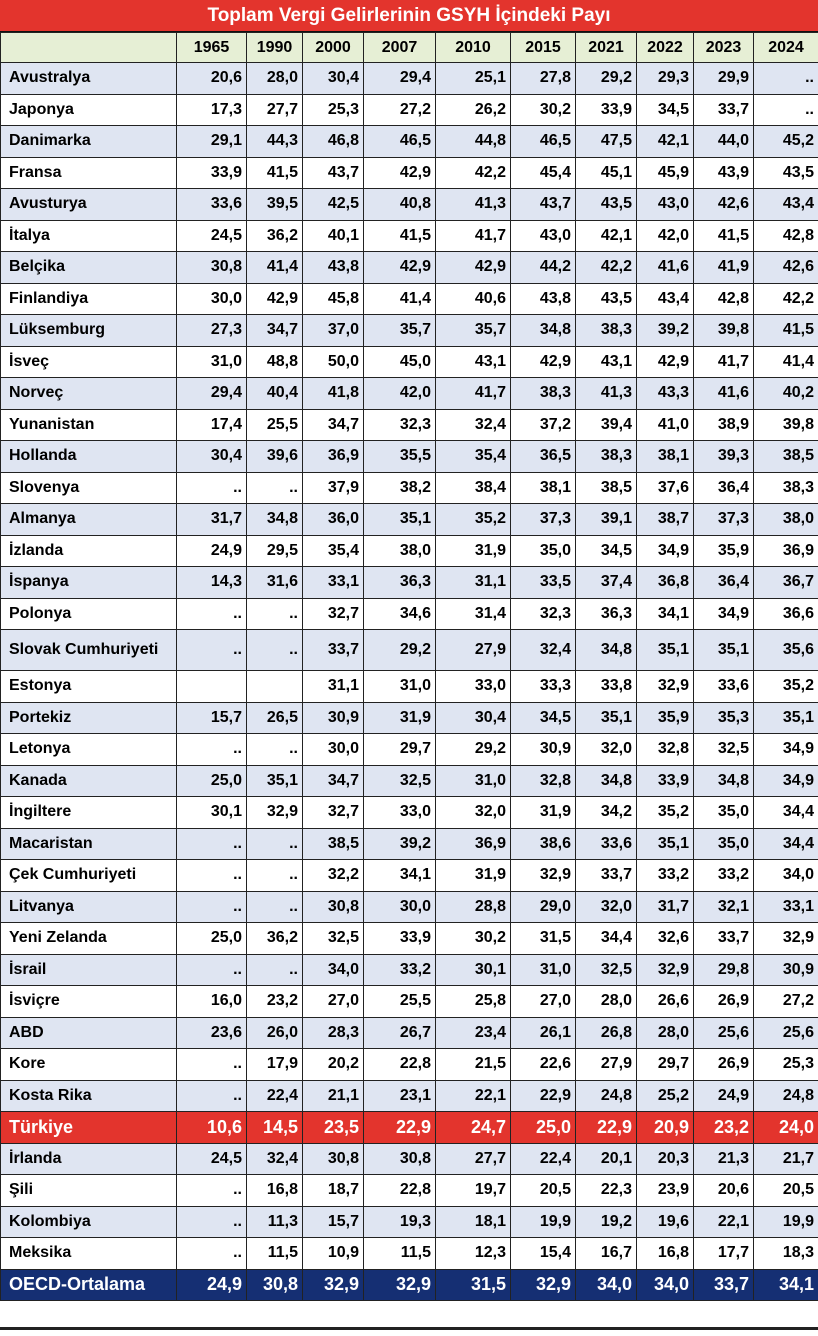  What do you see at coordinates (274, 1127) in the screenshot?
I see `value-cell: 14,5` at bounding box center [274, 1127].